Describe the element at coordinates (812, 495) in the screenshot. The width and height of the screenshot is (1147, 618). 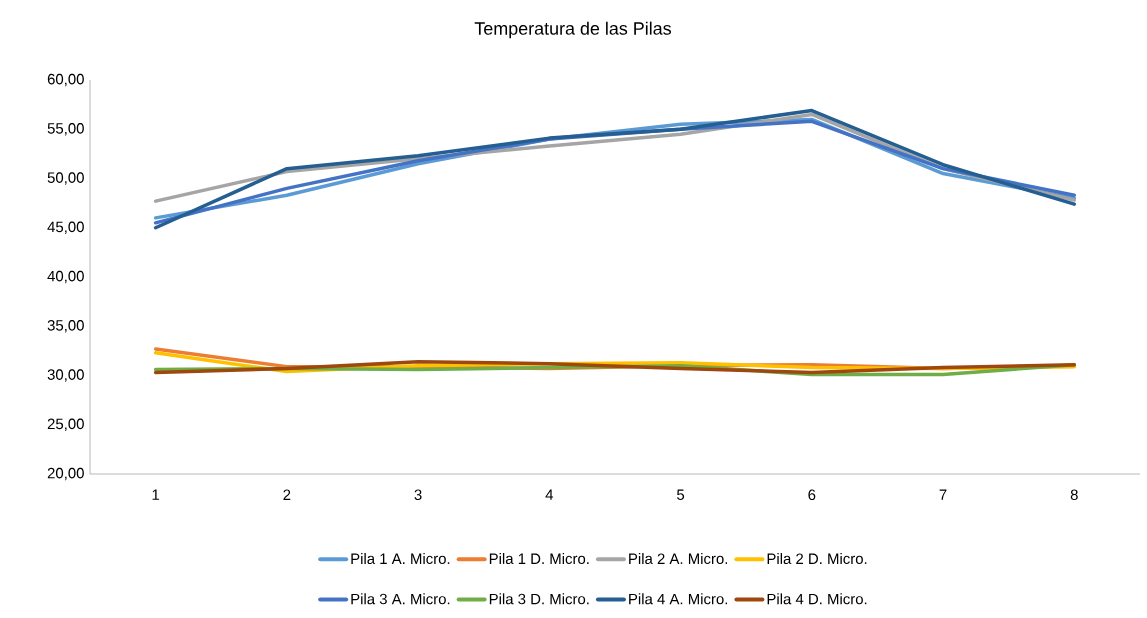
I see `x-tick-label: 6` at that location.